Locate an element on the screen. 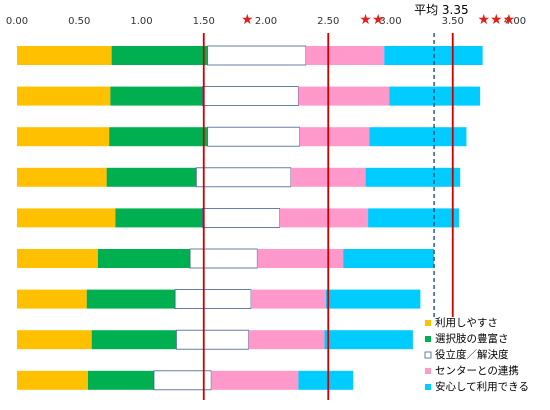 The image size is (550, 410). legend-label: 利用しやすさ is located at coordinates (466, 323).